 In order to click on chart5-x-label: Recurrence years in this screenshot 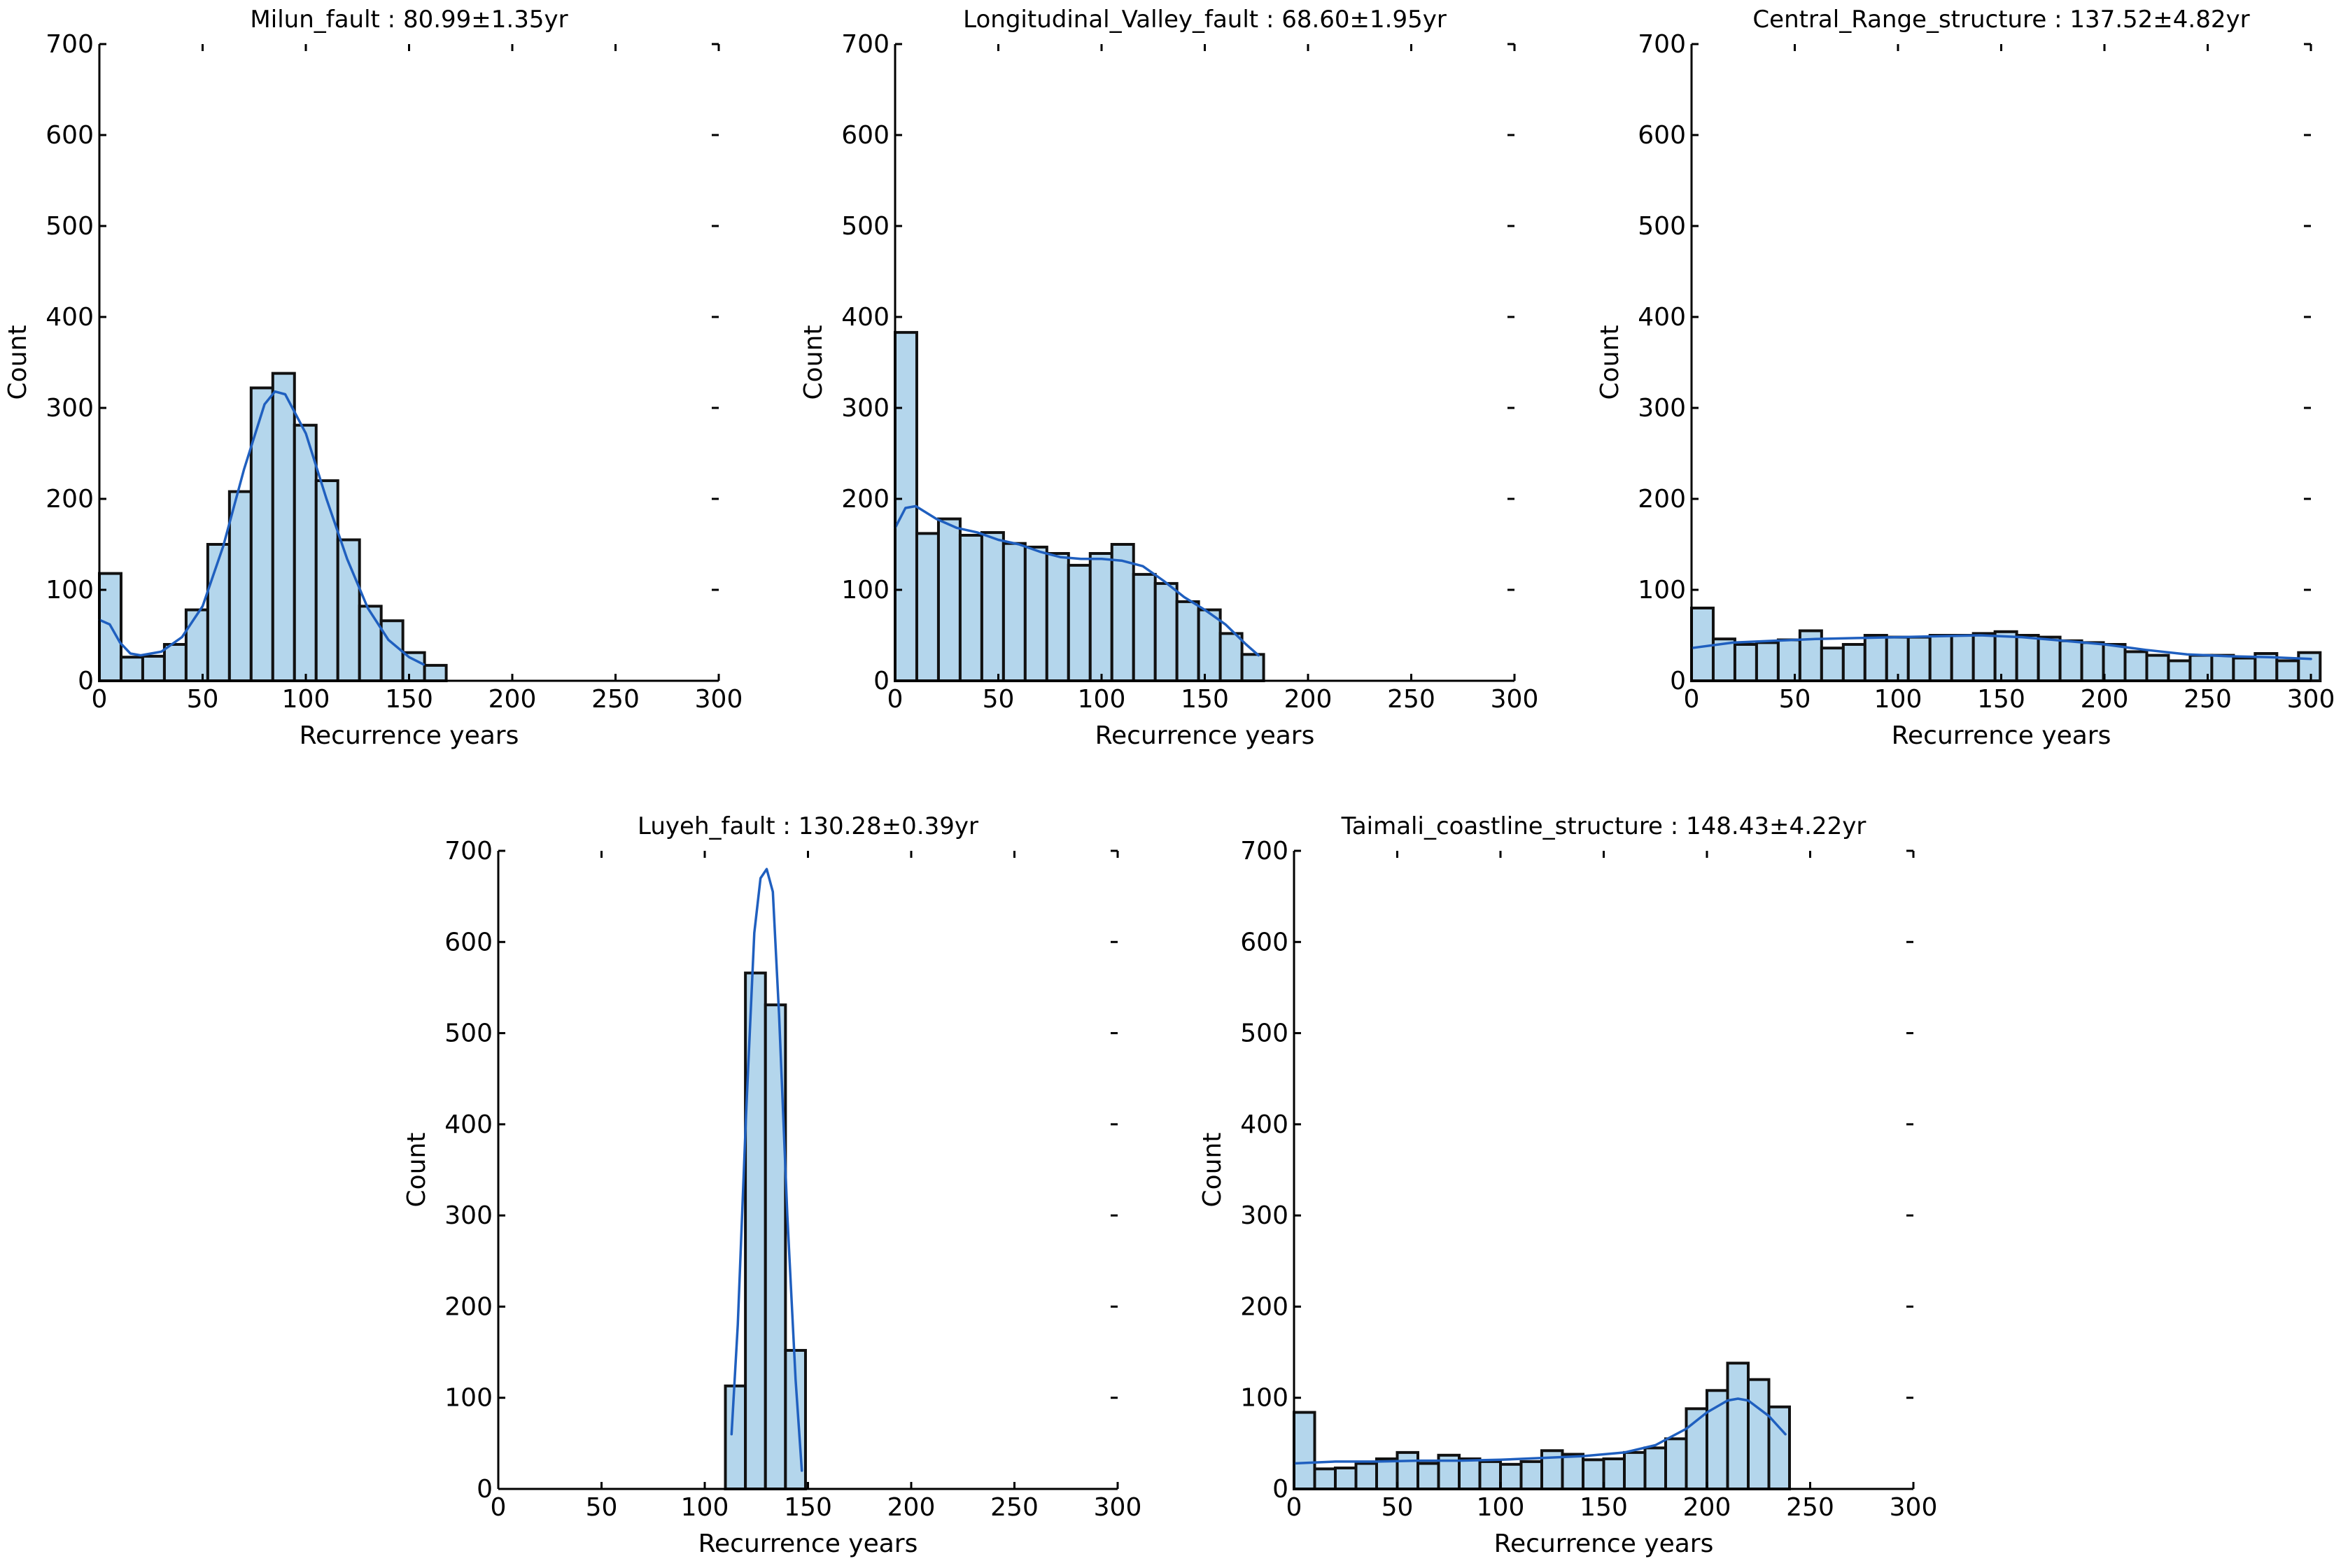, I will do `click(1604, 1544)`.